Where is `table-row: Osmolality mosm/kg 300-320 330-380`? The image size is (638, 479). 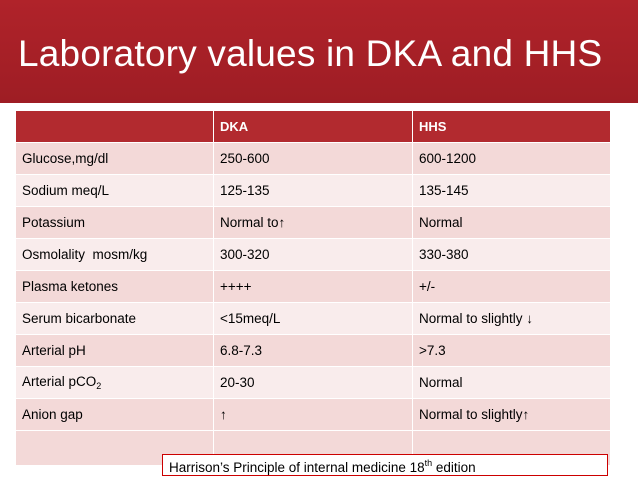 table-row: Osmolality mosm/kg 300-320 330-380 is located at coordinates (313, 254).